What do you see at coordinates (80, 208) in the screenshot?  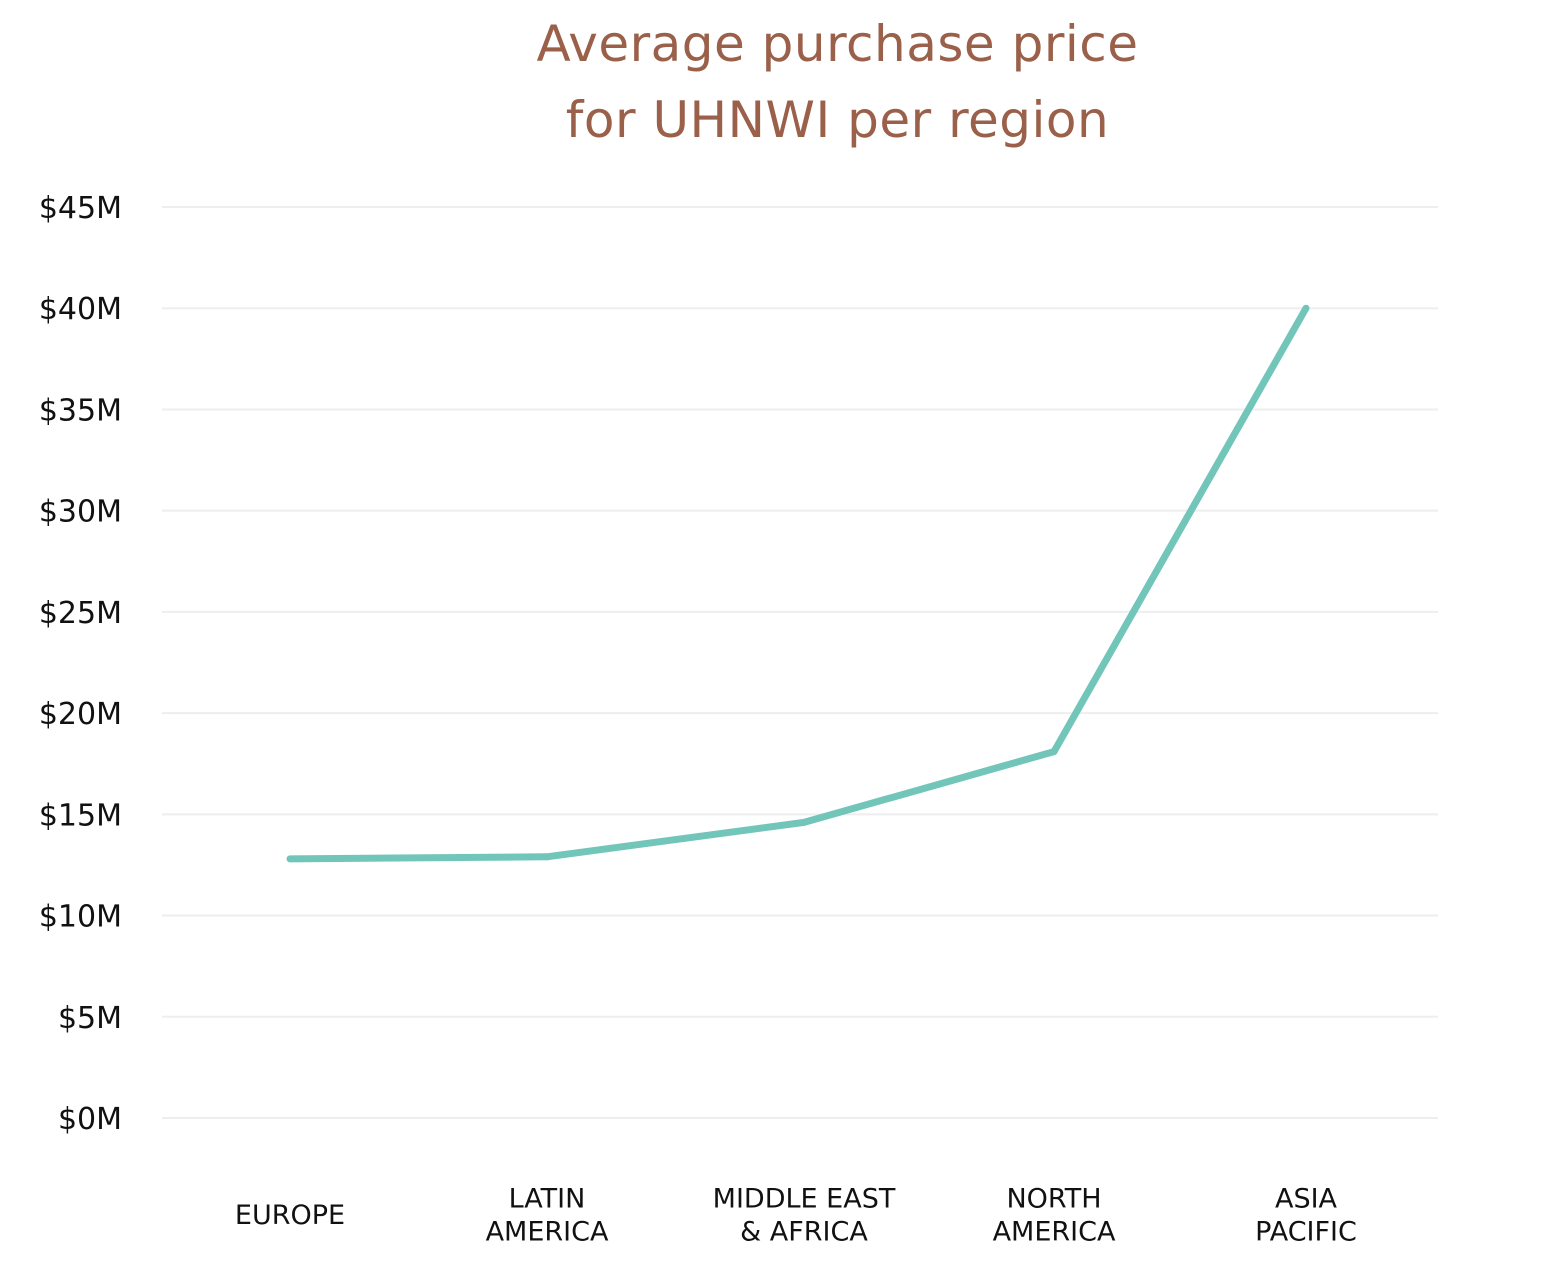 I see `y-tick-label: $45M` at bounding box center [80, 208].